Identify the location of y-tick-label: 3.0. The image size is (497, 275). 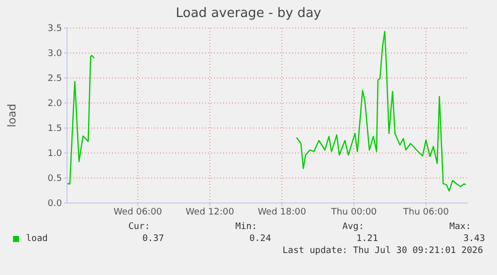
(55, 54).